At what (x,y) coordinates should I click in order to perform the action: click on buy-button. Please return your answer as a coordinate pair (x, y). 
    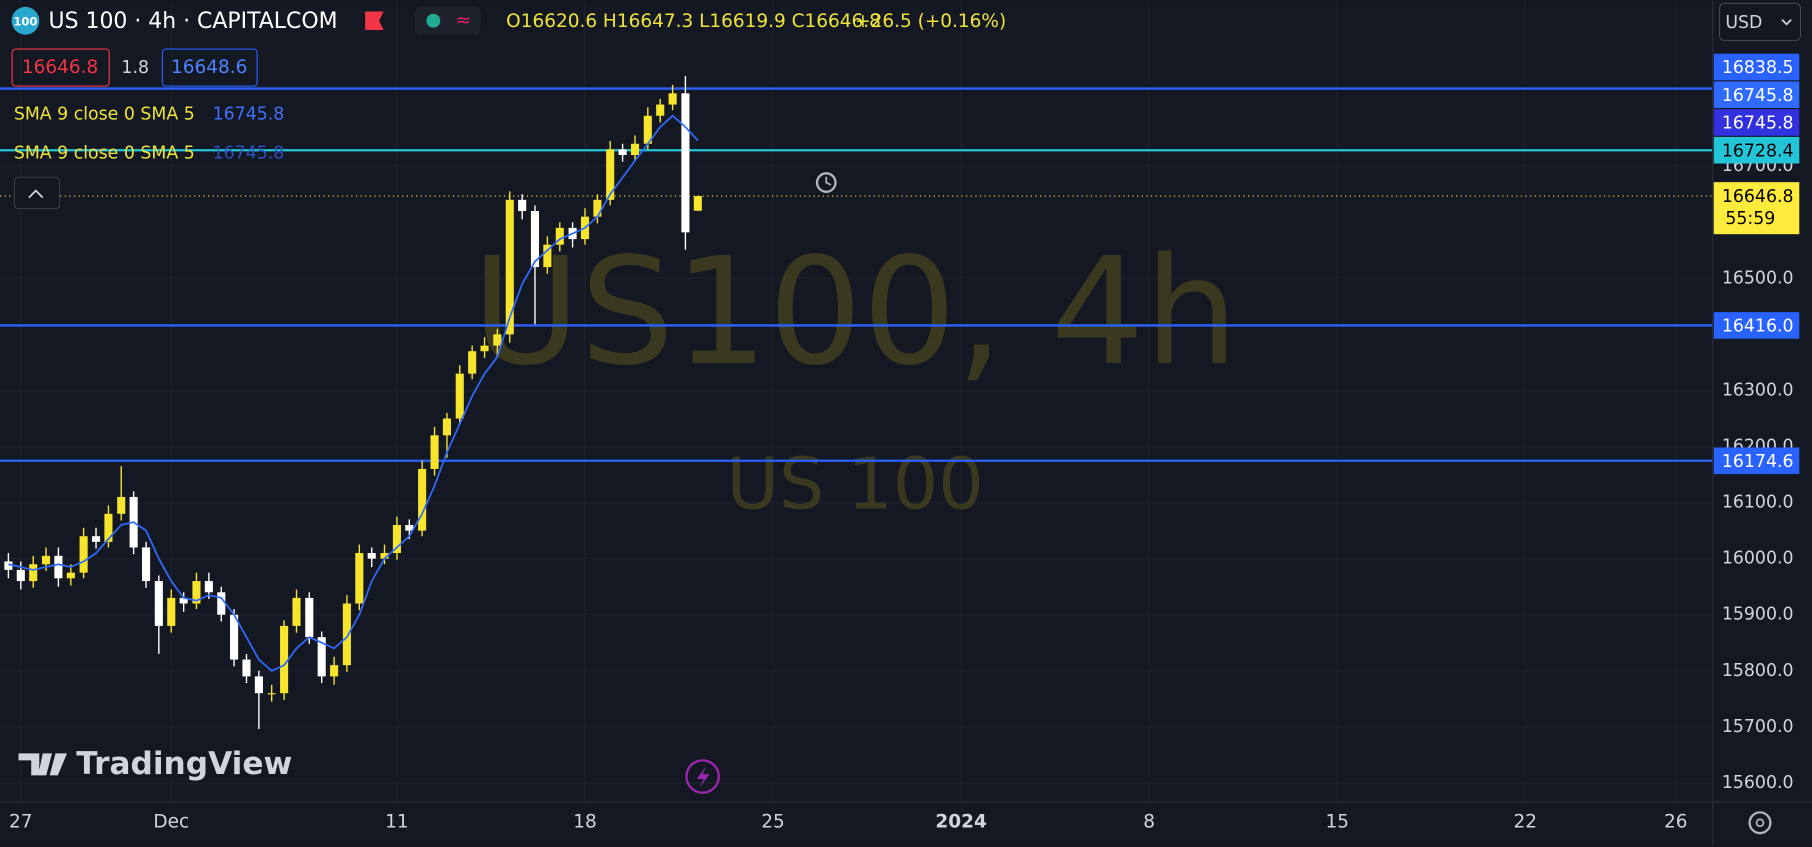
    Looking at the image, I should click on (209, 67).